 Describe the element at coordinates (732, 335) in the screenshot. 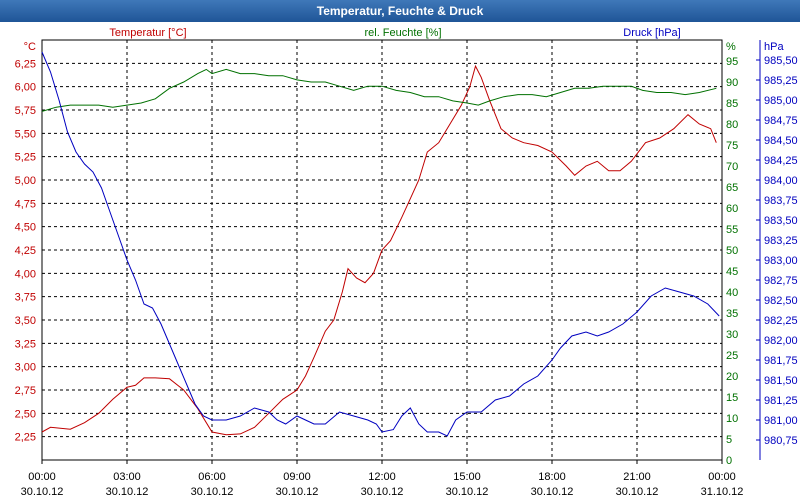

I see `humidity-tick-label: 30` at that location.